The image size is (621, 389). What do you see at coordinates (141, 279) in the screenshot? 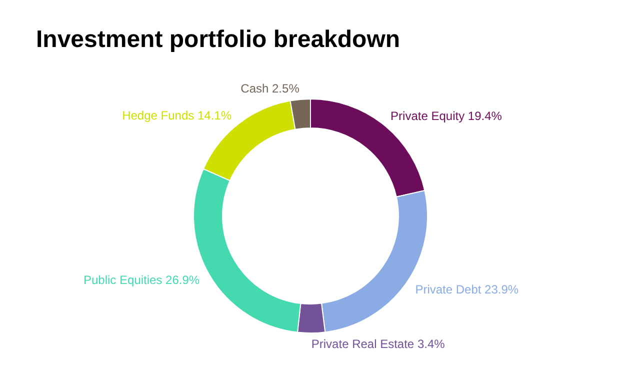
I see `slice-label: Public Equities 26.9%` at bounding box center [141, 279].